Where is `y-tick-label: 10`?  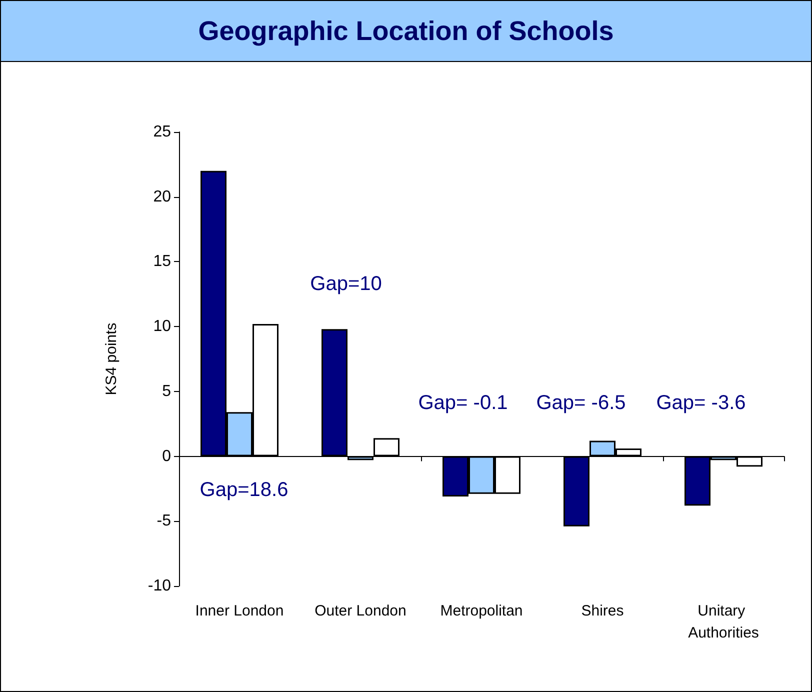
y-tick-label: 10 is located at coordinates (162, 327).